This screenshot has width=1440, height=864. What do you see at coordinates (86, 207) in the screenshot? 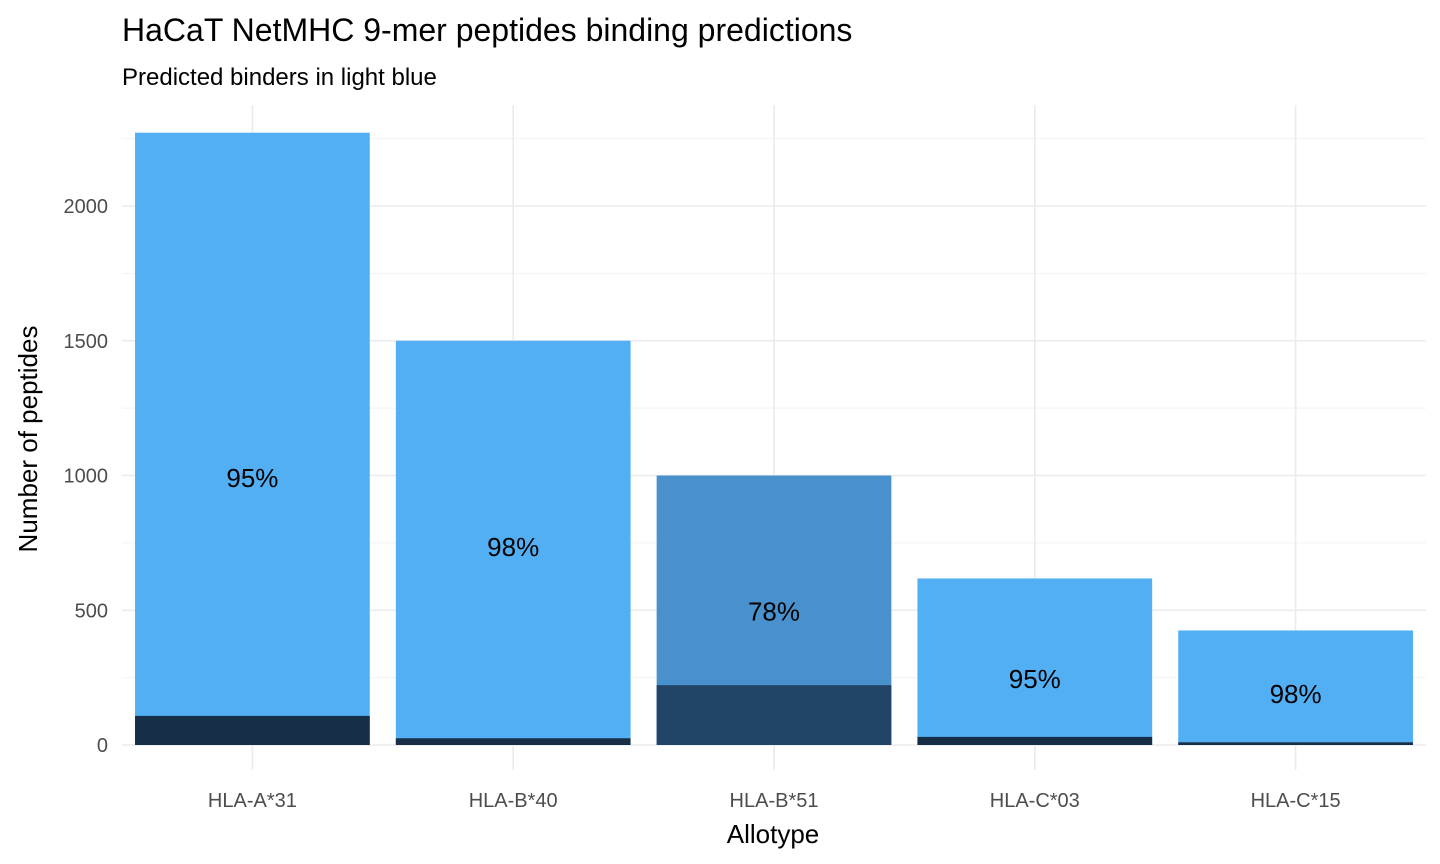
I see `y-tick-label: 2000` at bounding box center [86, 207].